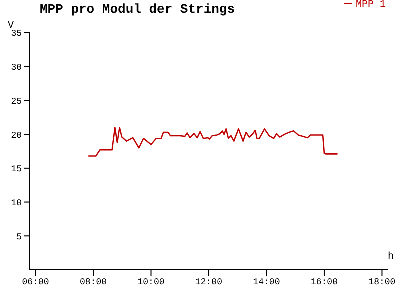  What do you see at coordinates (16, 68) in the screenshot?
I see `y-tick-label: 30` at bounding box center [16, 68].